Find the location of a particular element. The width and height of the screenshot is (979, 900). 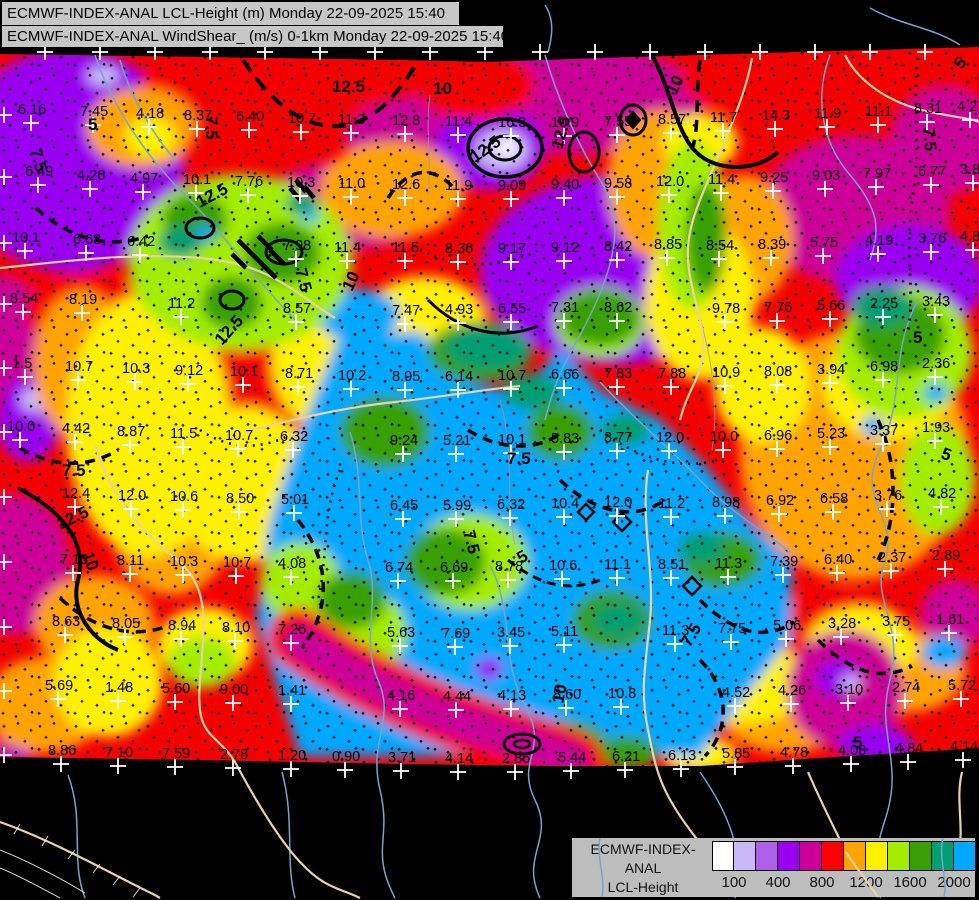

station-value: 1.5 is located at coordinates (22, 364).